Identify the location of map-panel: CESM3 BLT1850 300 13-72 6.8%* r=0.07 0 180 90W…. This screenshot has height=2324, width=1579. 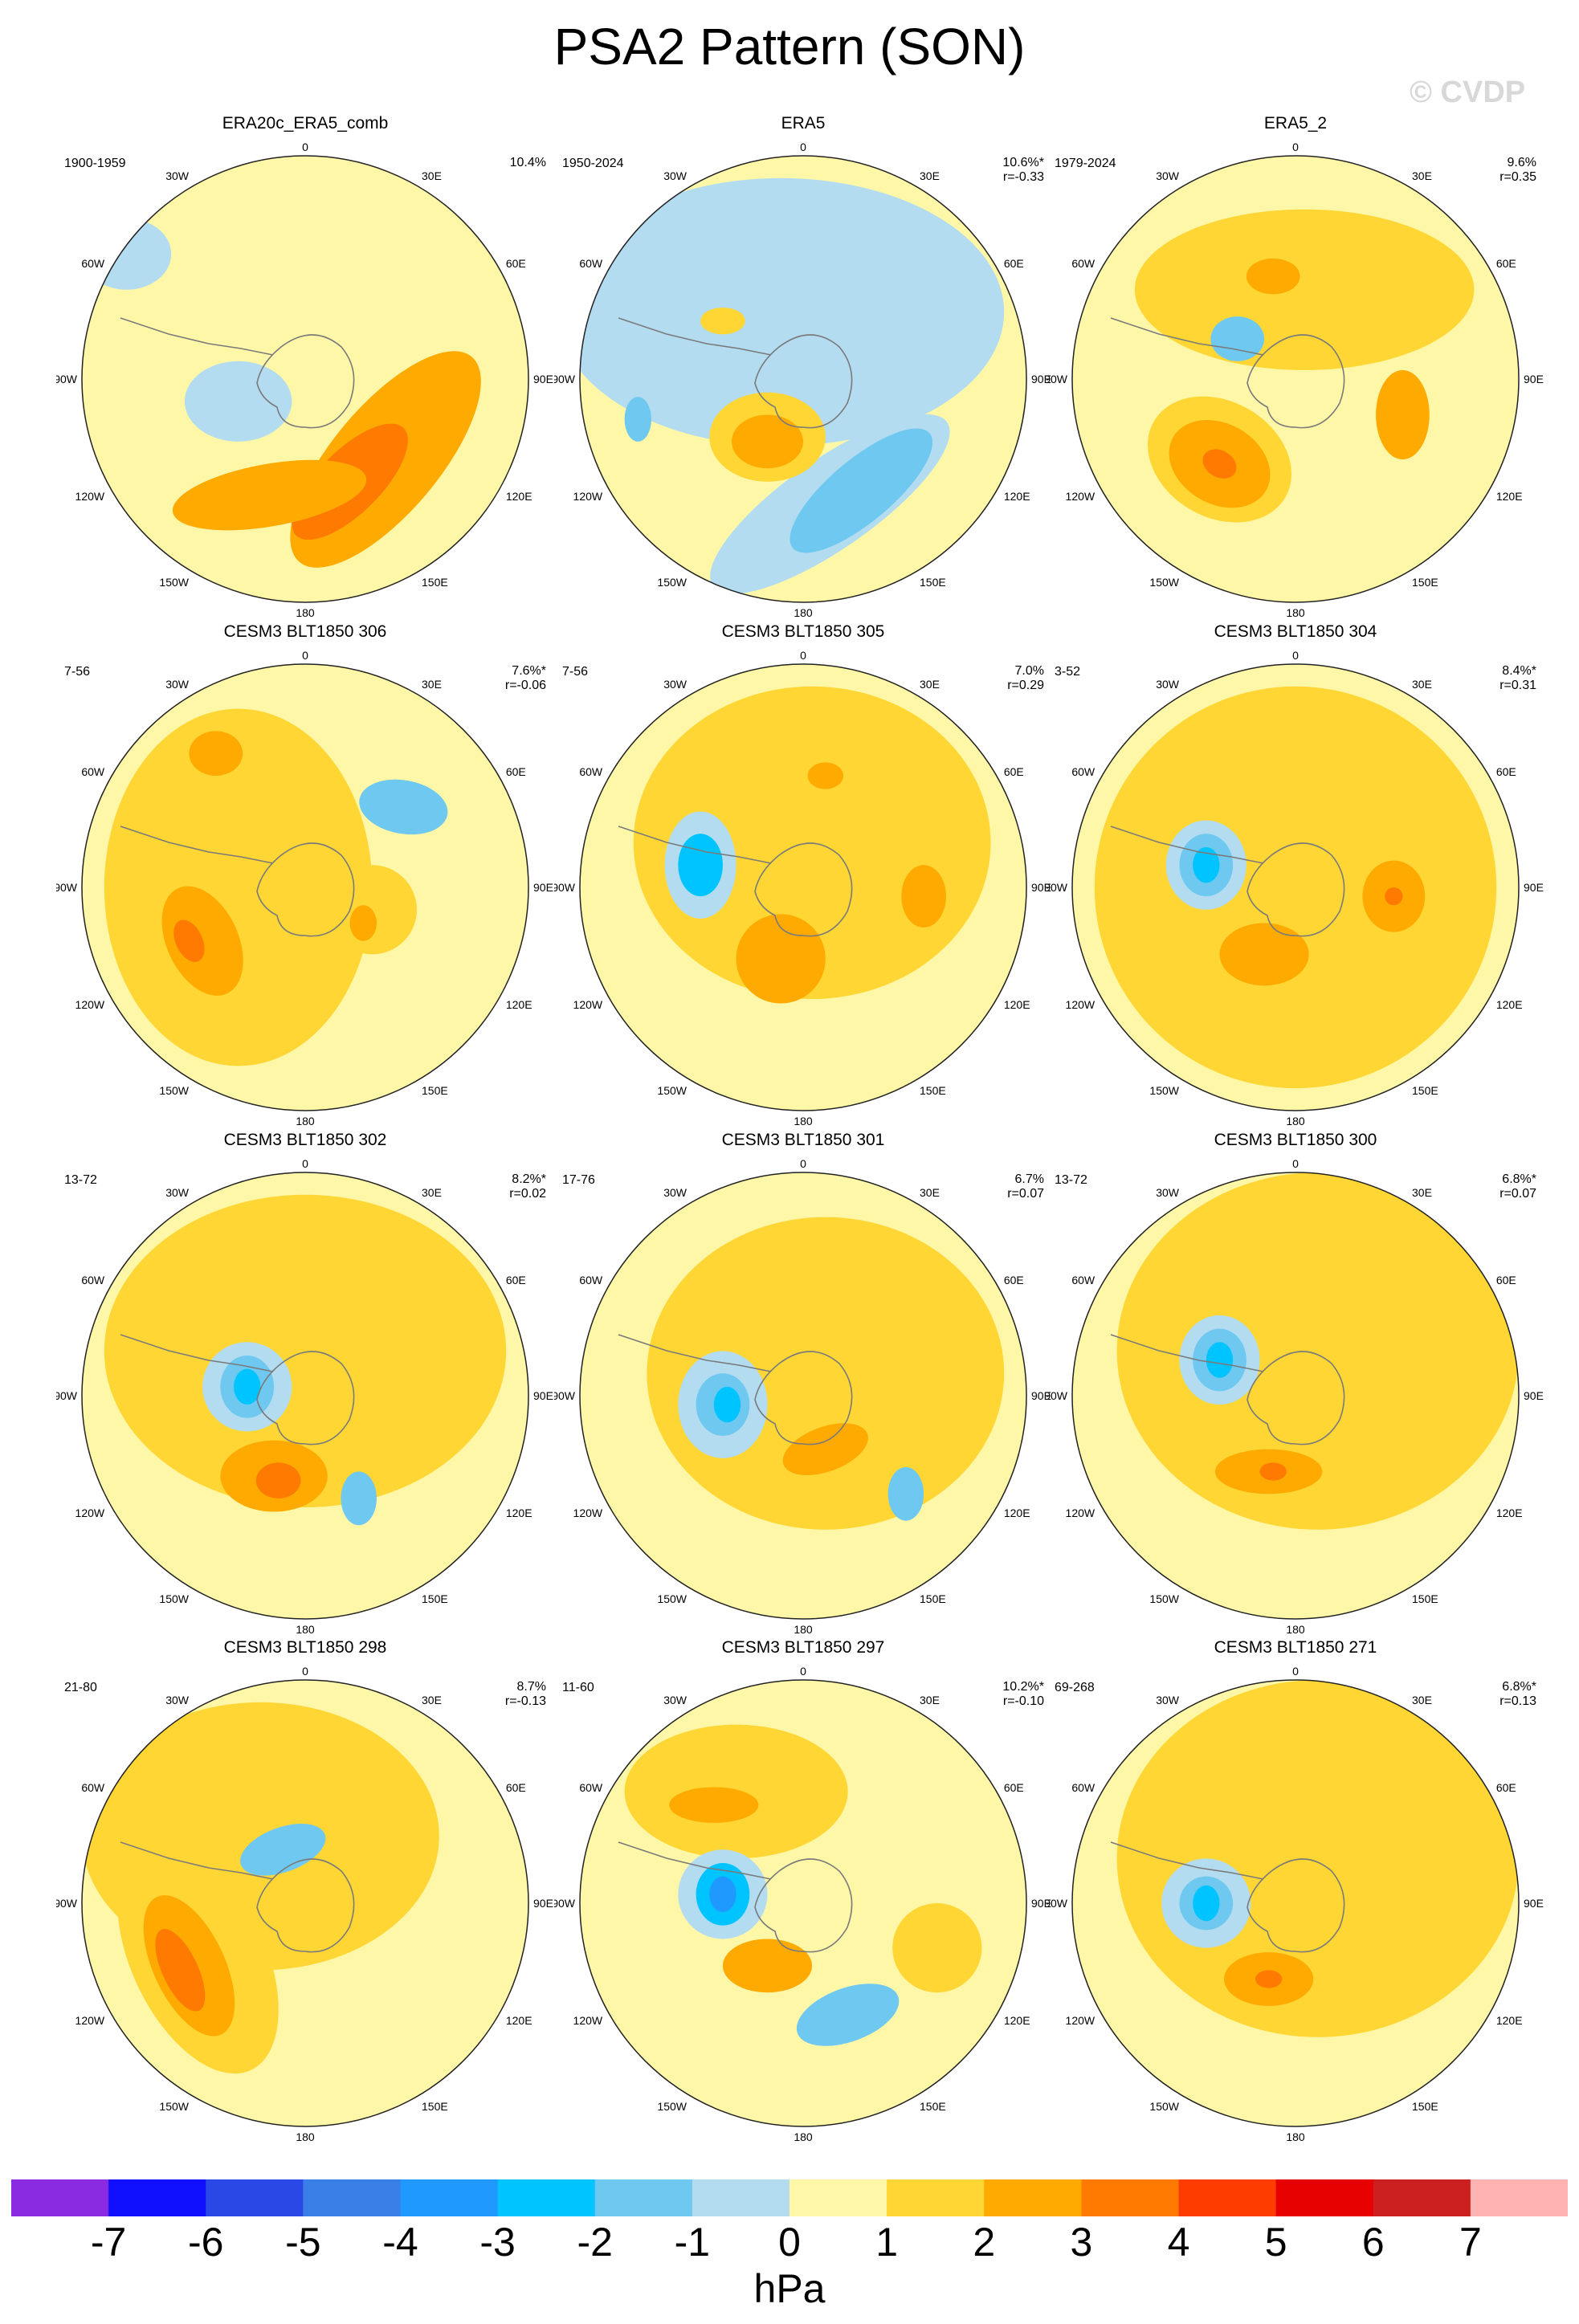
(1295, 1384).